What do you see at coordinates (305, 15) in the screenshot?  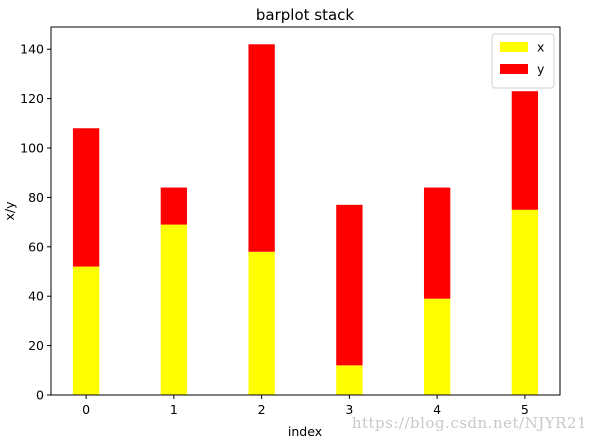 I see `chart-title: barplot stack` at bounding box center [305, 15].